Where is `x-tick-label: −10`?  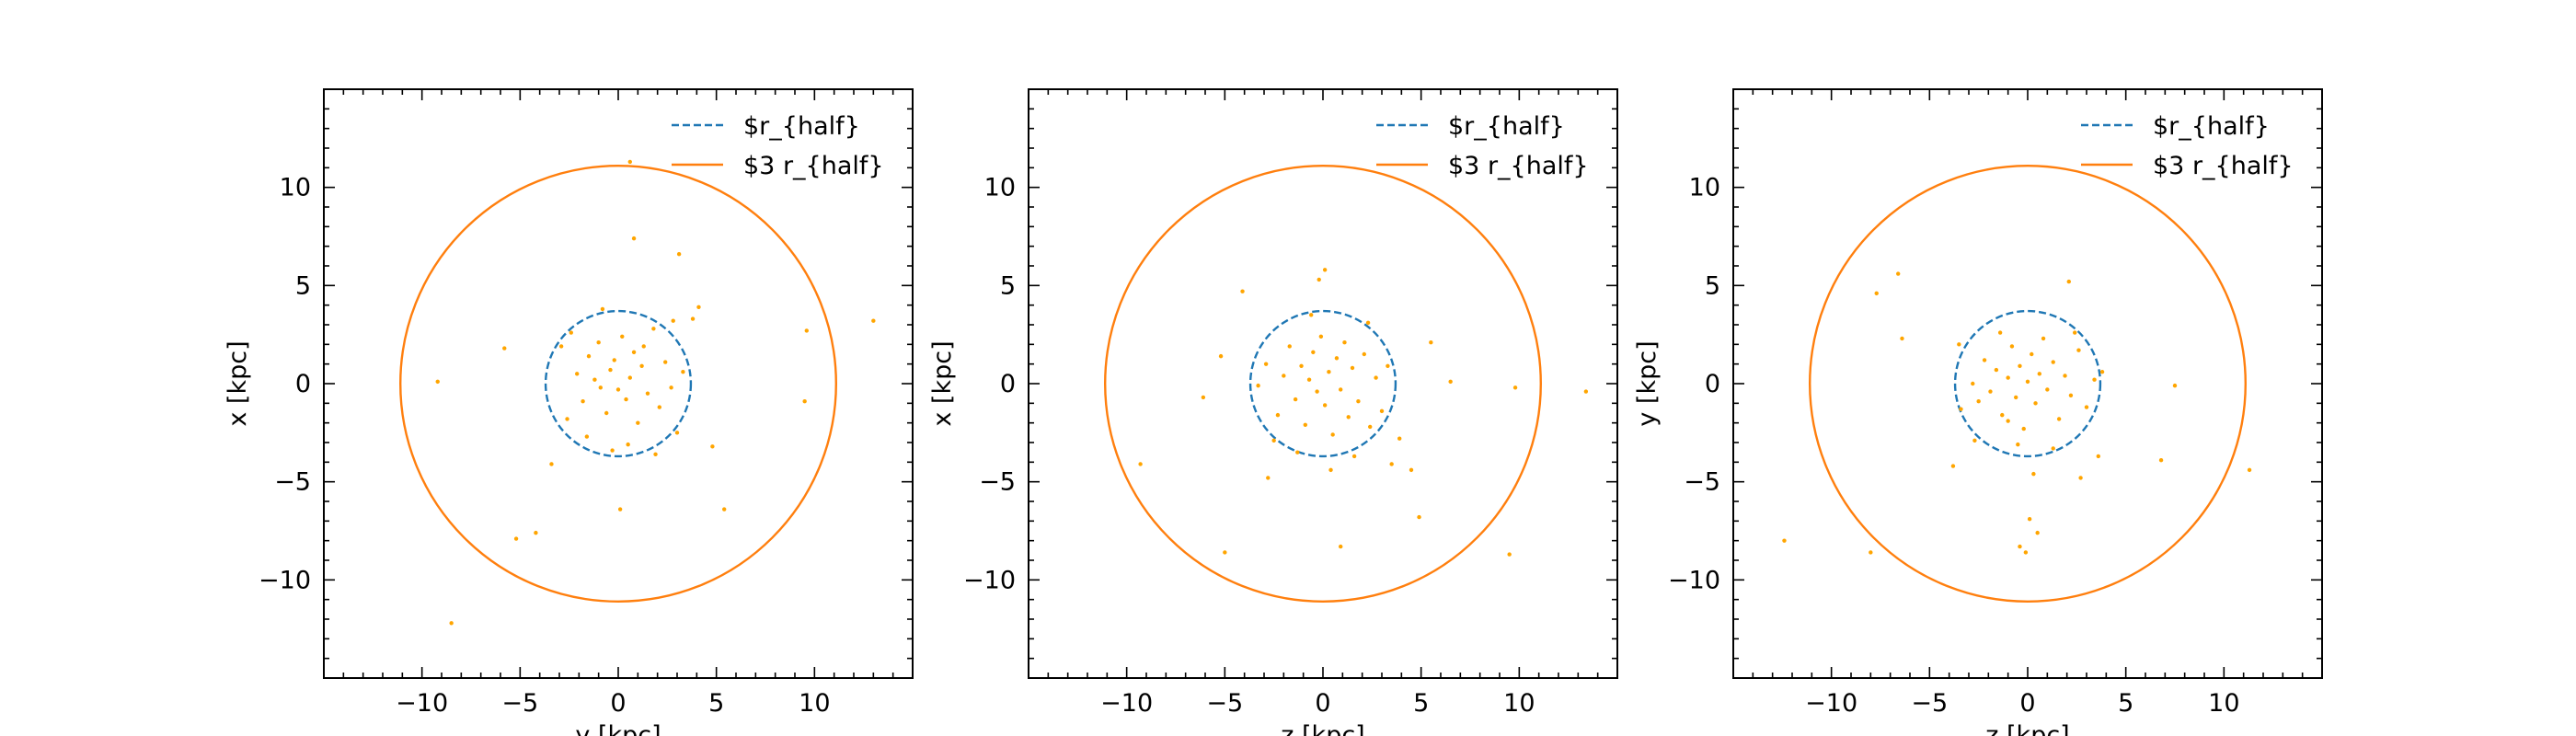 x-tick-label: −10 is located at coordinates (1831, 703).